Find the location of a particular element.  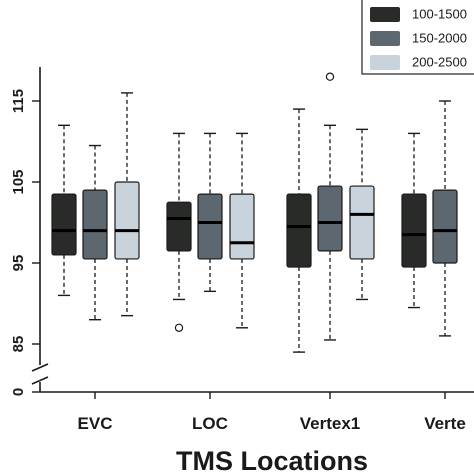

box-100-1500-LOC is located at coordinates (179, 232).